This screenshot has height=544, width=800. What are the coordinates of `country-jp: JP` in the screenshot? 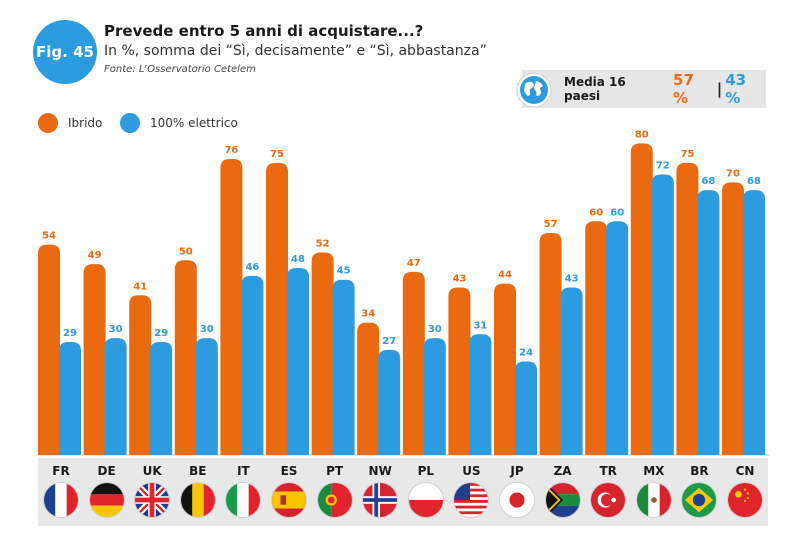 It's located at (517, 490).